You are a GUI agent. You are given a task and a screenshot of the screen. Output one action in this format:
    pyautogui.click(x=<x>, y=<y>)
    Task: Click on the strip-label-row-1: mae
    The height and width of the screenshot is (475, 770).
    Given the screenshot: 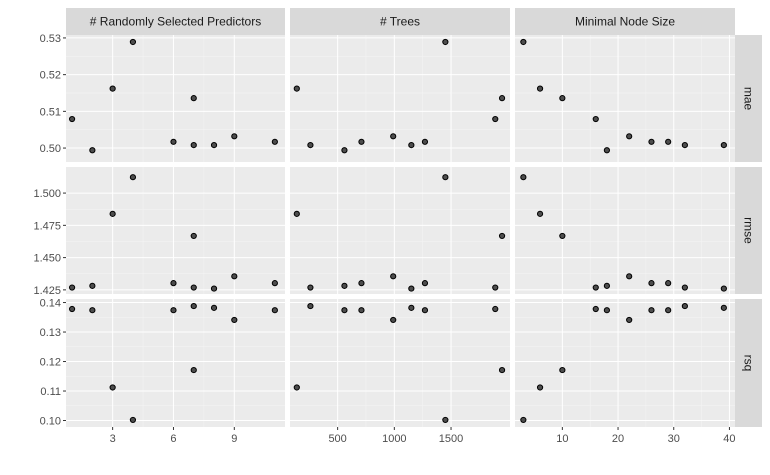 What is the action you would take?
    pyautogui.click(x=749, y=99)
    